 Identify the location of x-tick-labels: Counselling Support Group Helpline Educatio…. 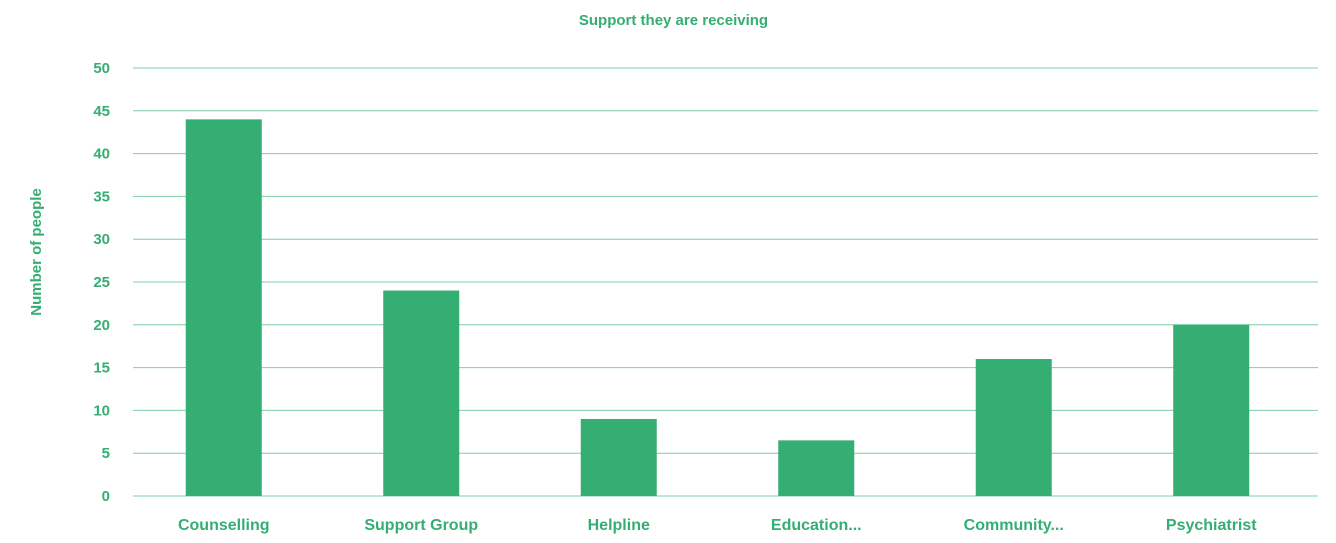
(717, 525).